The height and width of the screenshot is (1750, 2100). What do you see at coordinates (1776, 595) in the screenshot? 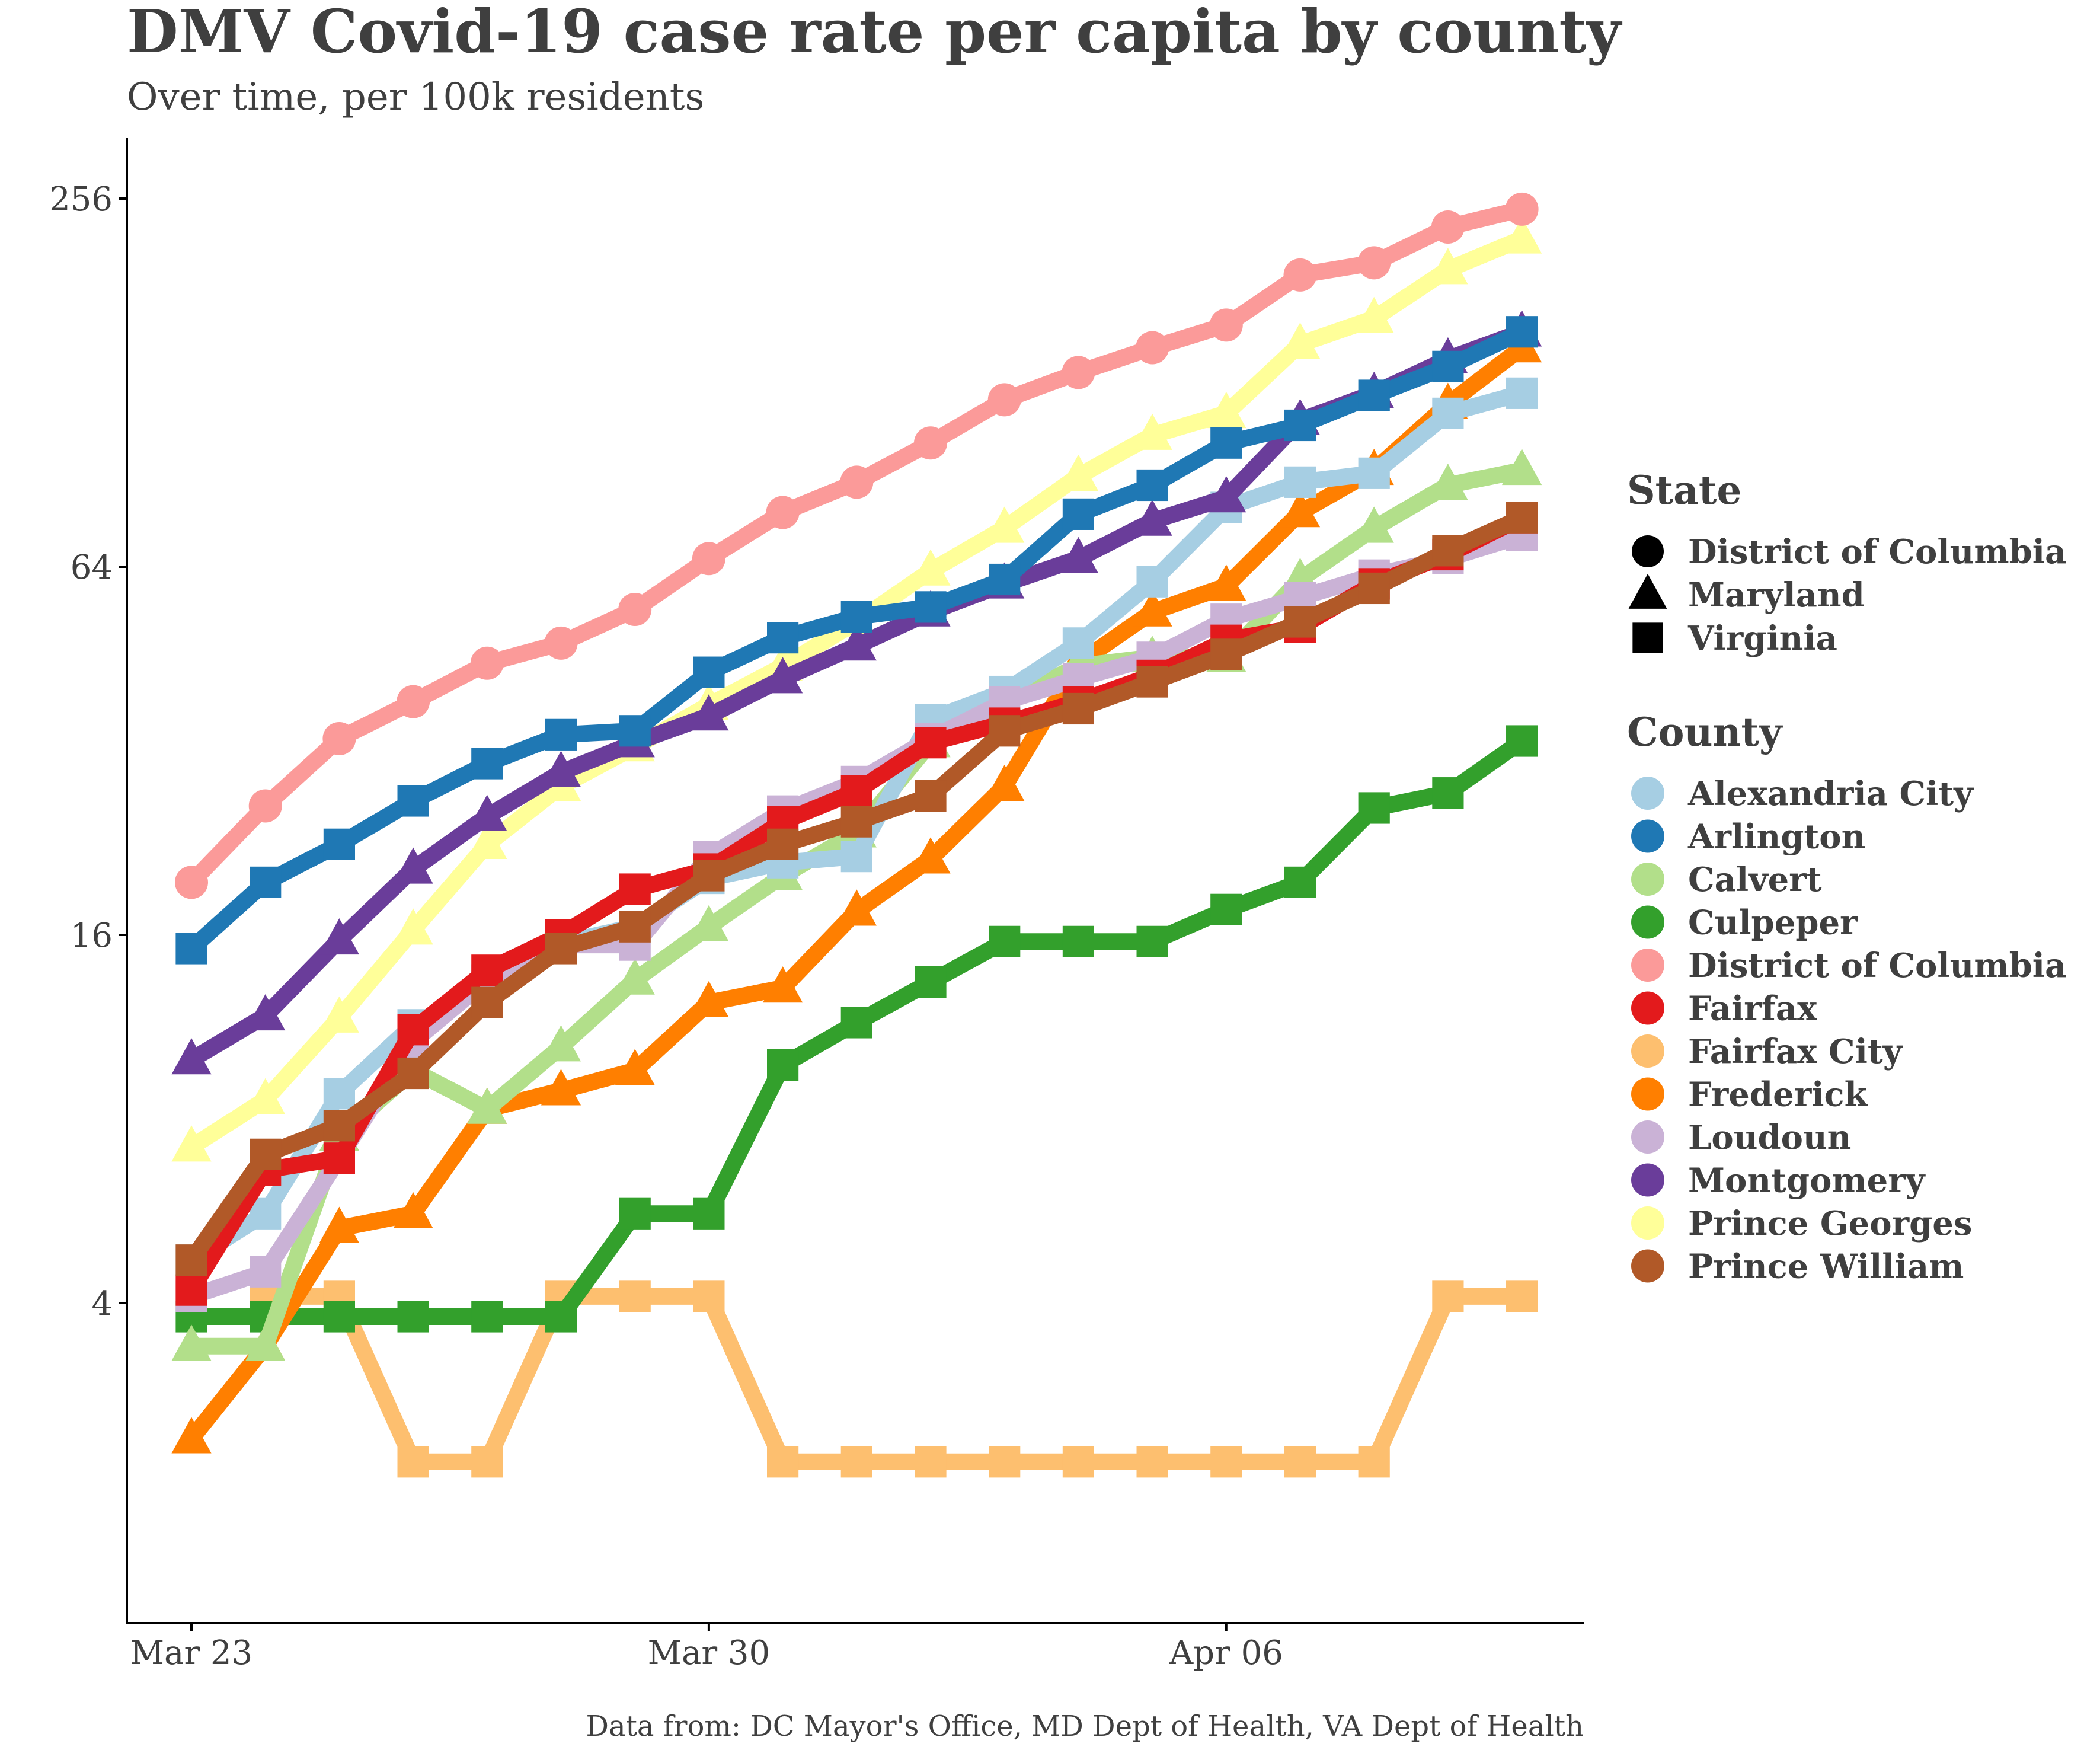
I see `legend-state-label: Maryland` at bounding box center [1776, 595].